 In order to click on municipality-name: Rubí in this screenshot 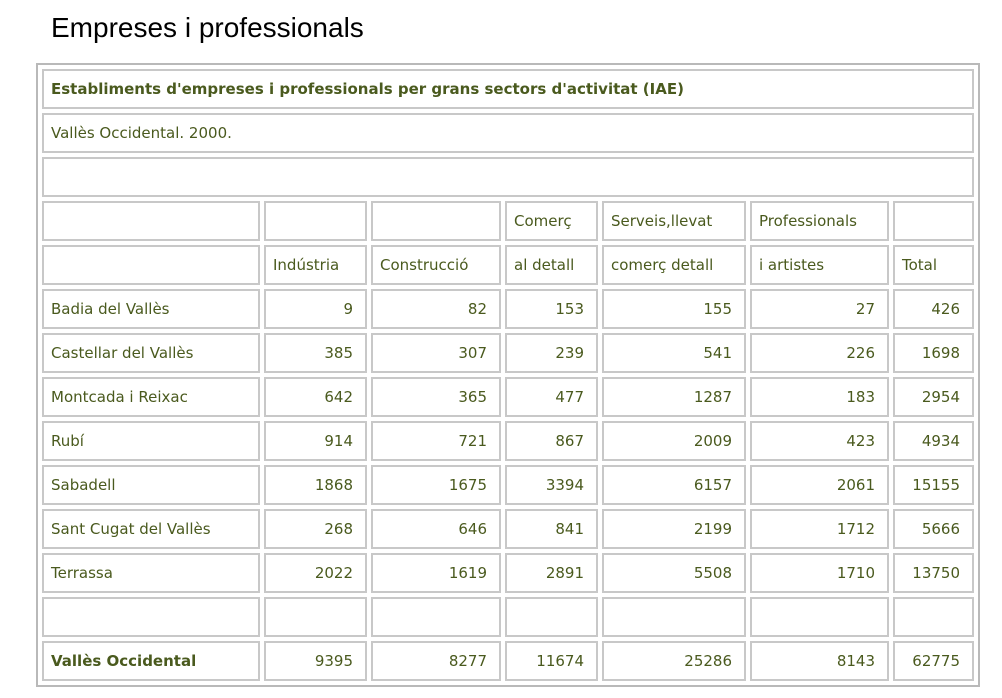, I will do `click(151, 441)`.